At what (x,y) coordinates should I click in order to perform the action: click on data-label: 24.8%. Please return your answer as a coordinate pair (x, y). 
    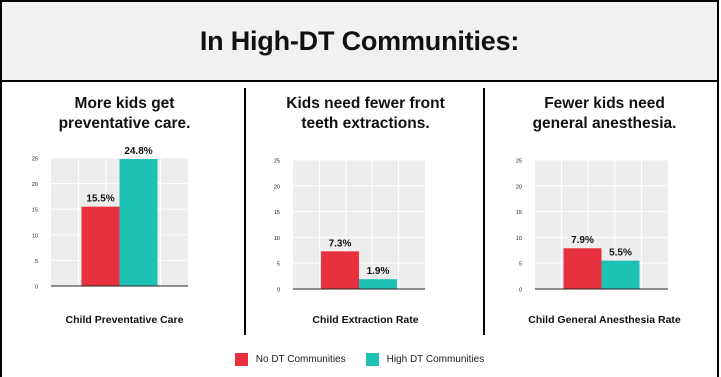
    Looking at the image, I should click on (138, 151).